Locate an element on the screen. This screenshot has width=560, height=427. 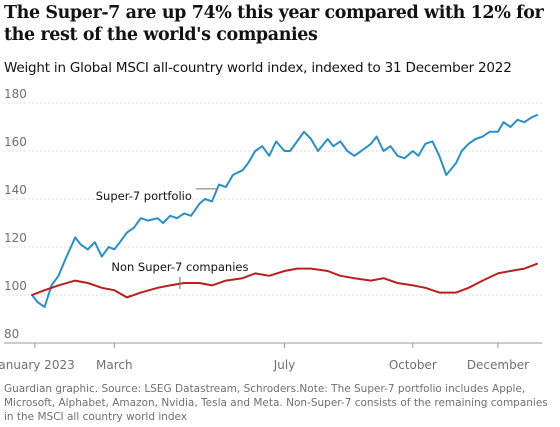
non-super7-series-line is located at coordinates (284, 280).